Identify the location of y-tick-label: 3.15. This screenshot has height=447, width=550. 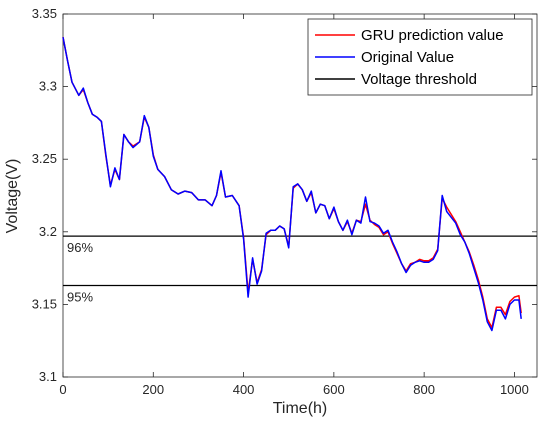
(44, 303).